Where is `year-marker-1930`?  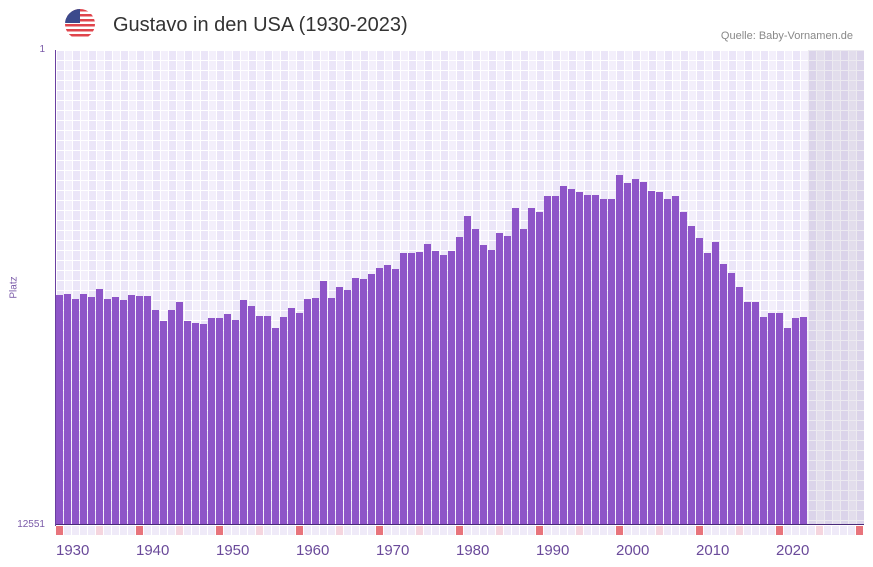 year-marker-1930 is located at coordinates (59, 530).